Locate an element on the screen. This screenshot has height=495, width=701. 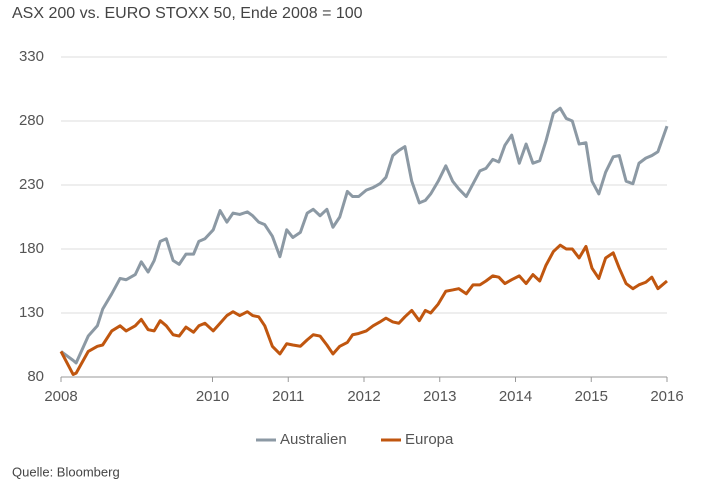
y-tick-label: 280 is located at coordinates (31, 120).